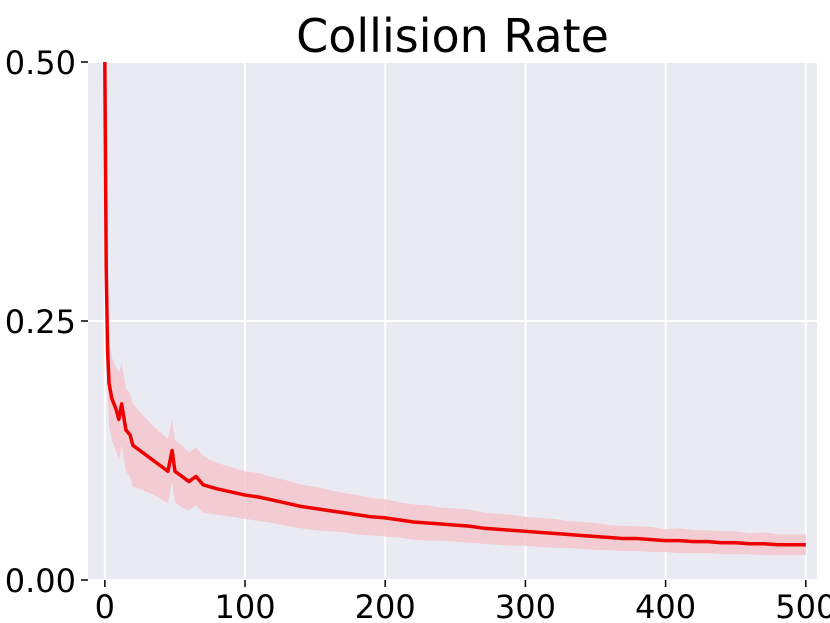 Image resolution: width=830 pixels, height=623 pixels. What do you see at coordinates (462, 601) in the screenshot?
I see `x-axis-ticks: 0 100 200 300 400 500` at bounding box center [462, 601].